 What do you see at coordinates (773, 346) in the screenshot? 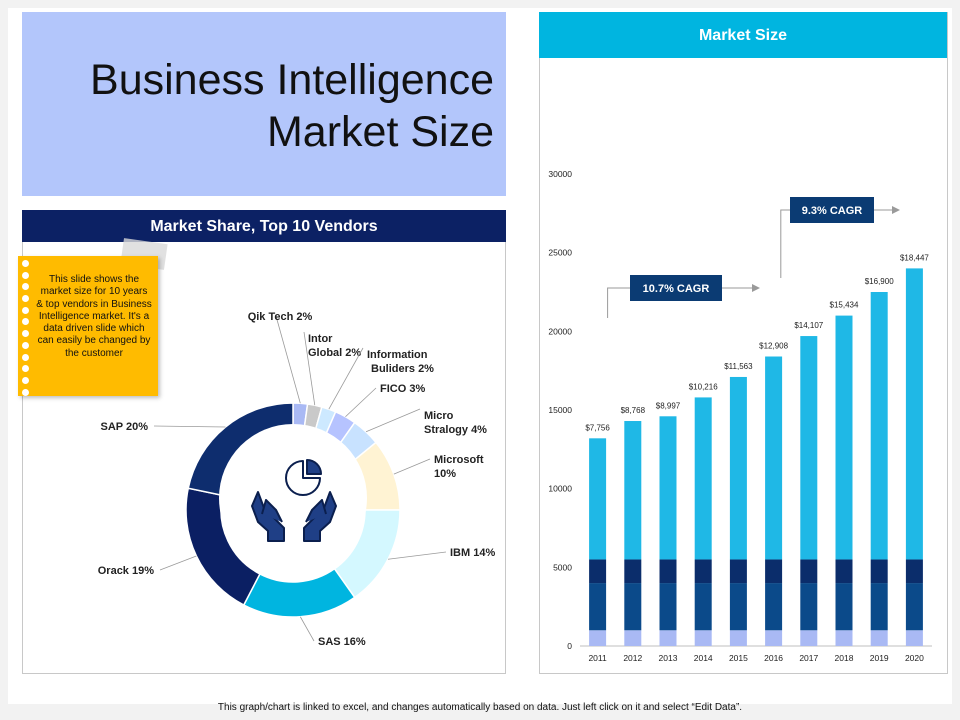
I see `bar-data-label: $12,908` at bounding box center [773, 346].